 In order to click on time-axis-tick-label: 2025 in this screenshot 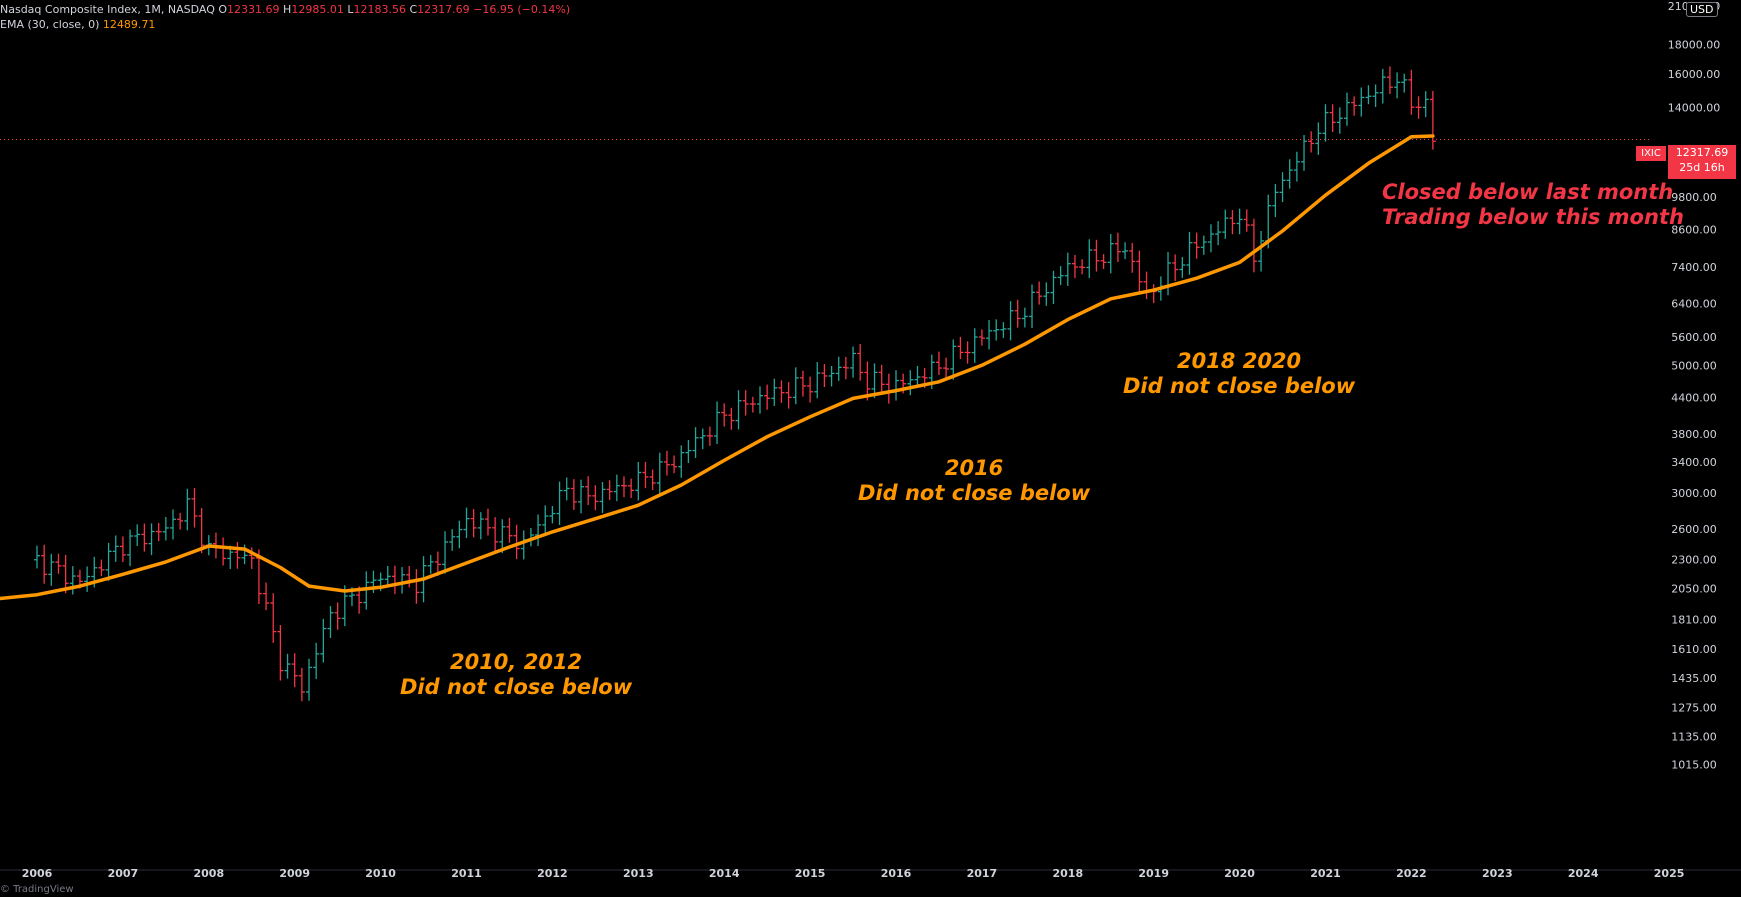, I will do `click(1669, 873)`.